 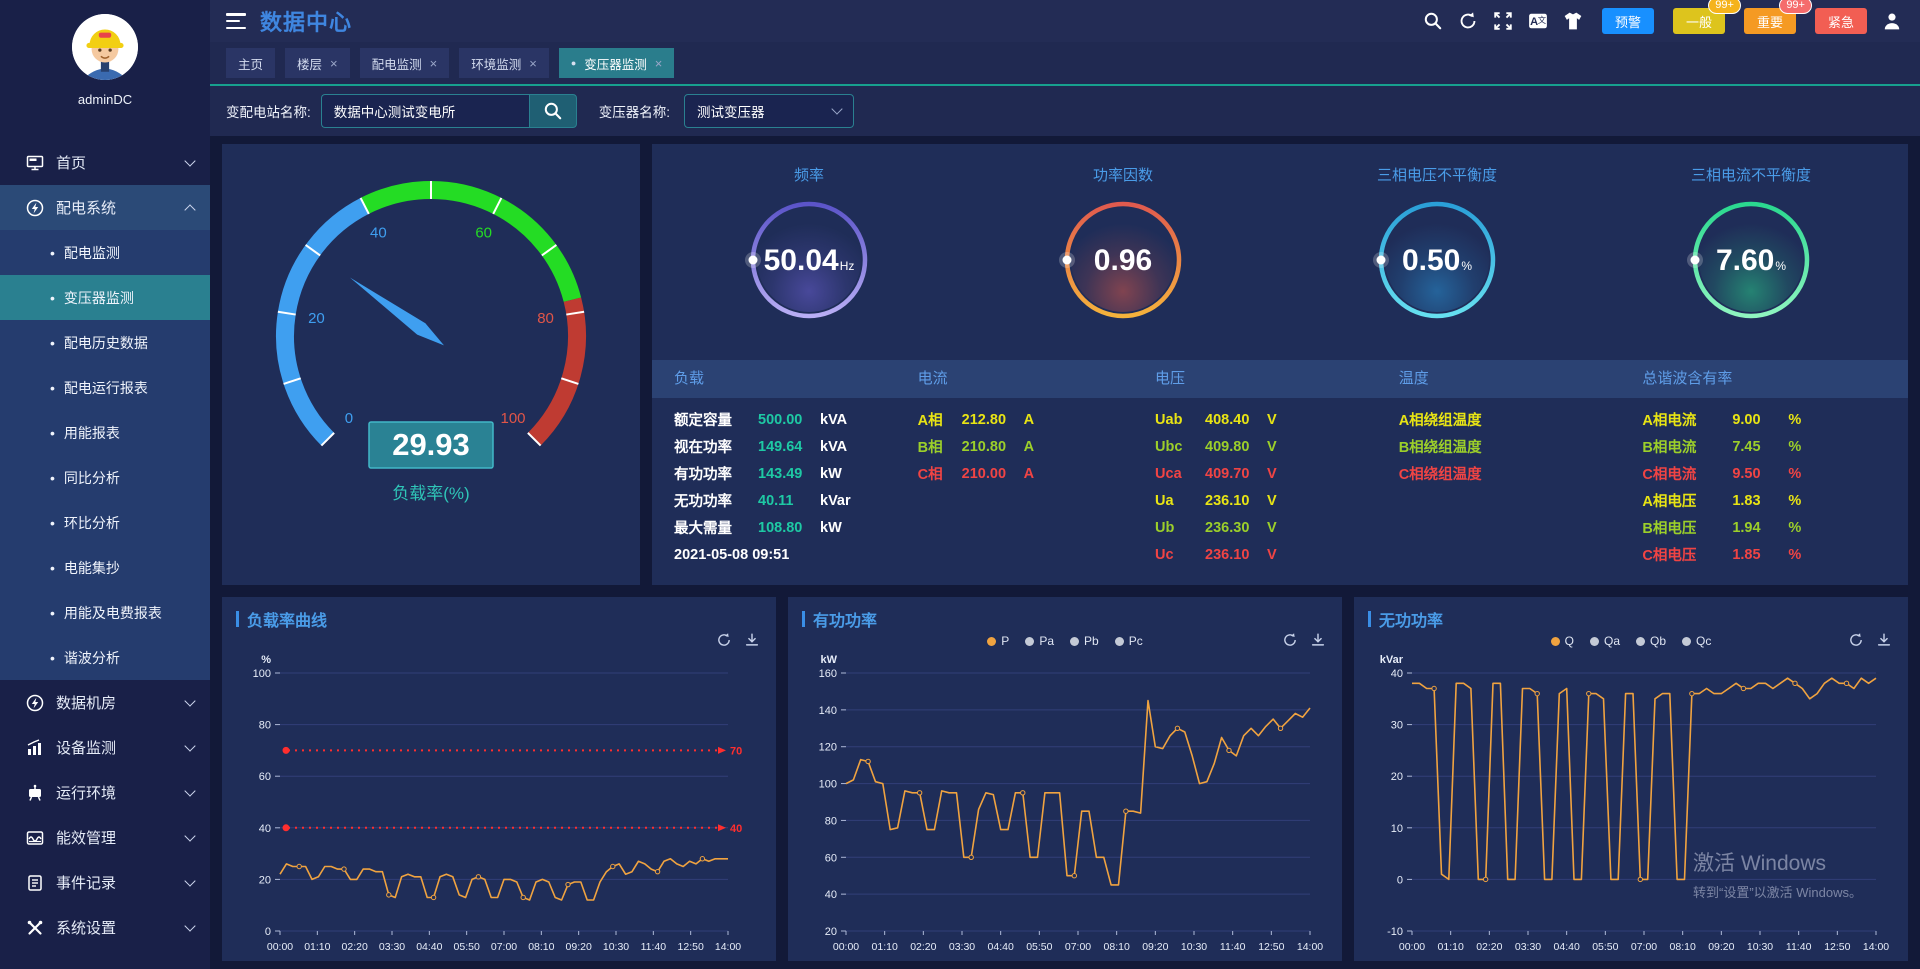 What do you see at coordinates (317, 63) in the screenshot?
I see `tab-floor: 楼层 ×` at bounding box center [317, 63].